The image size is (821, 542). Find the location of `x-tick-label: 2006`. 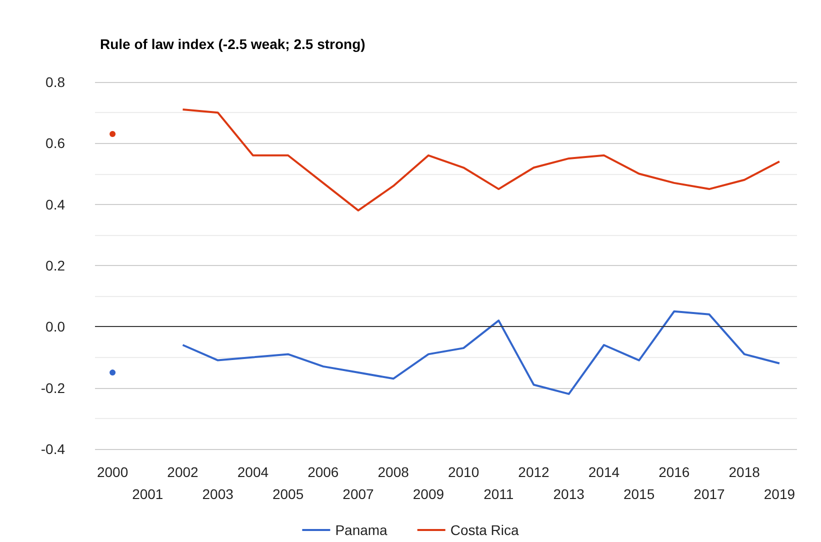

x-tick-label: 2006 is located at coordinates (323, 472).